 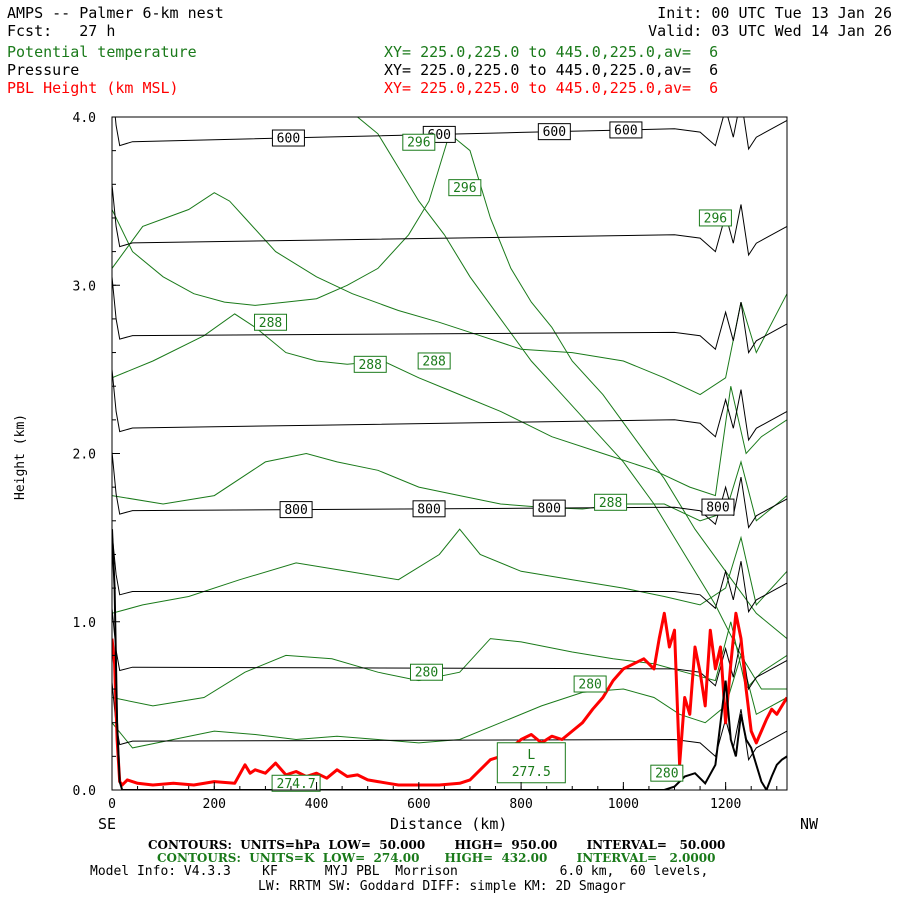 I want to click on theta-label-8: 280, so click(x=589, y=685).